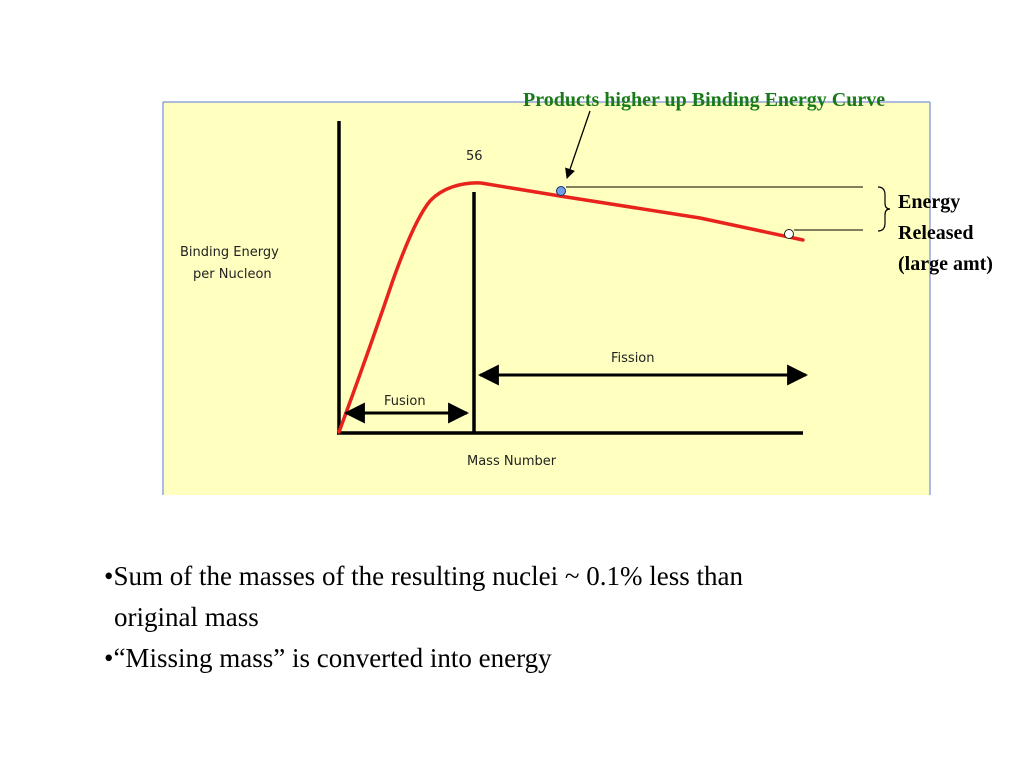 Image resolution: width=1024 pixels, height=768 pixels. I want to click on energy-label-line2: Released, so click(936, 233).